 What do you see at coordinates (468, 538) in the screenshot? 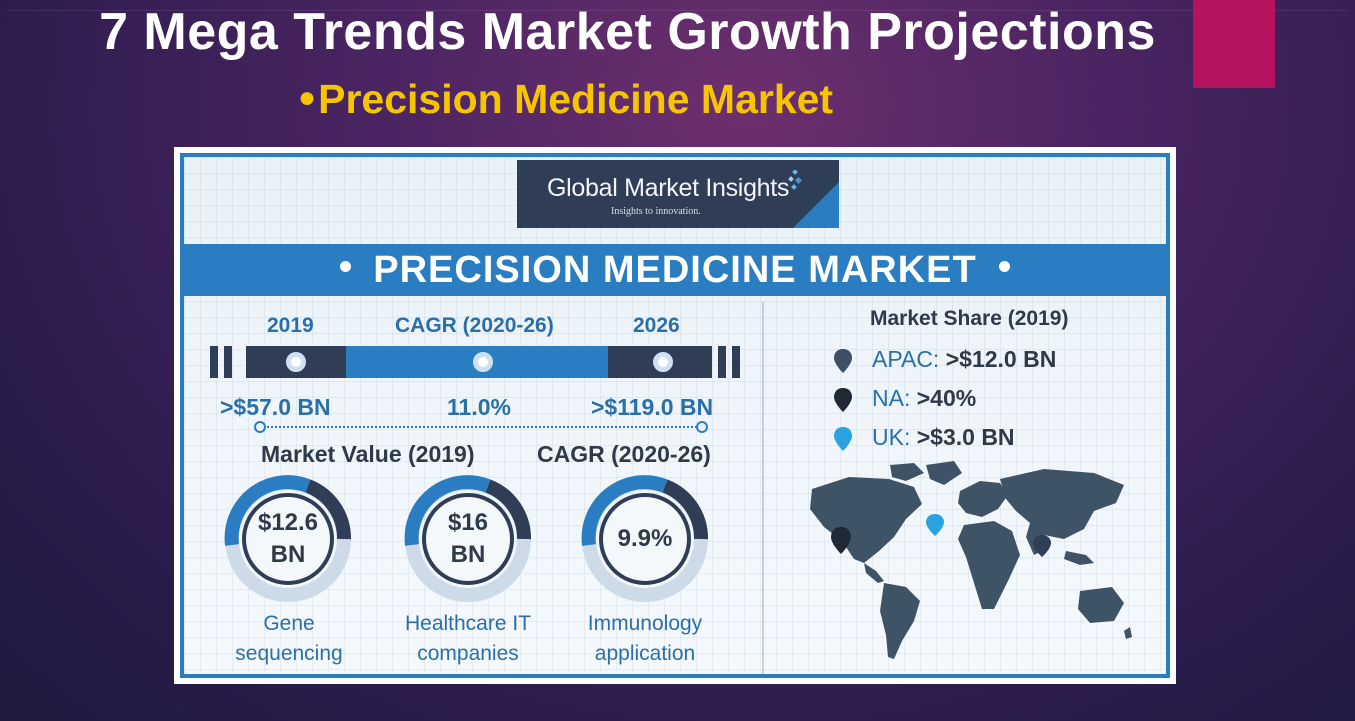
I see `donut-healthcare-it` at bounding box center [468, 538].